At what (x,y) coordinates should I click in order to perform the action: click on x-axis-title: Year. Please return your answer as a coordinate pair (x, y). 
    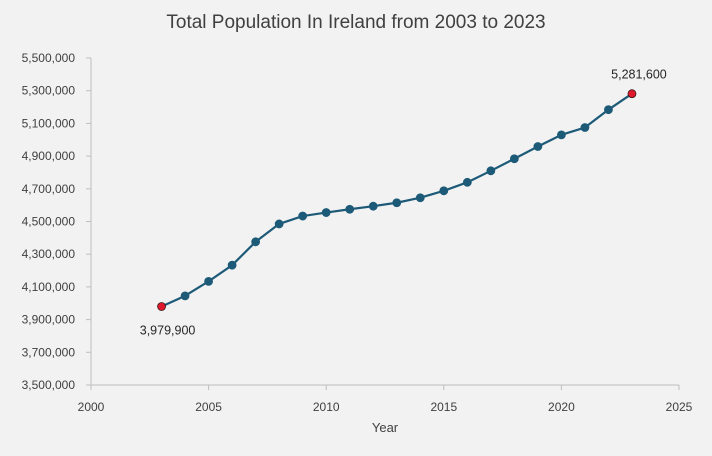
    Looking at the image, I should click on (385, 427).